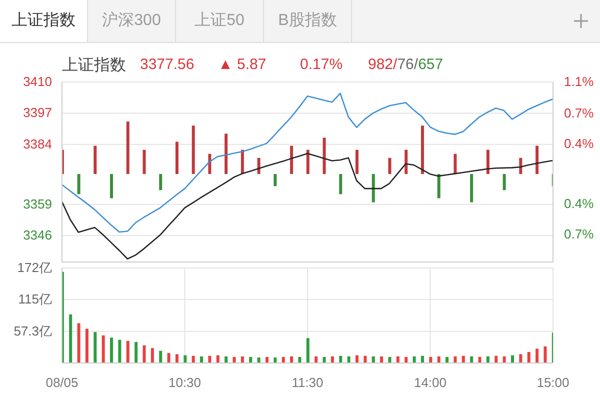 This screenshot has height=400, width=600. Describe the element at coordinates (167, 64) in the screenshot. I see `text: 3377.56` at that location.